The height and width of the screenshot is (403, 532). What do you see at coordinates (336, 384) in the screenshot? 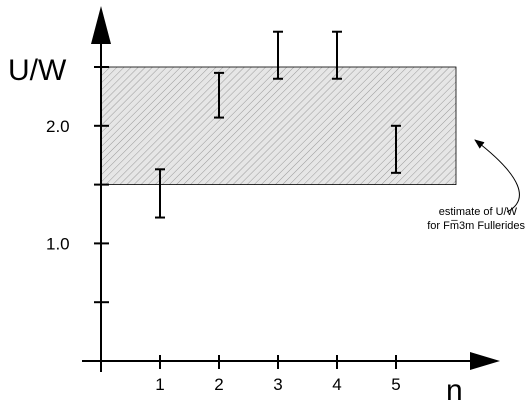
I see `x-tick-label: 4` at bounding box center [336, 384].